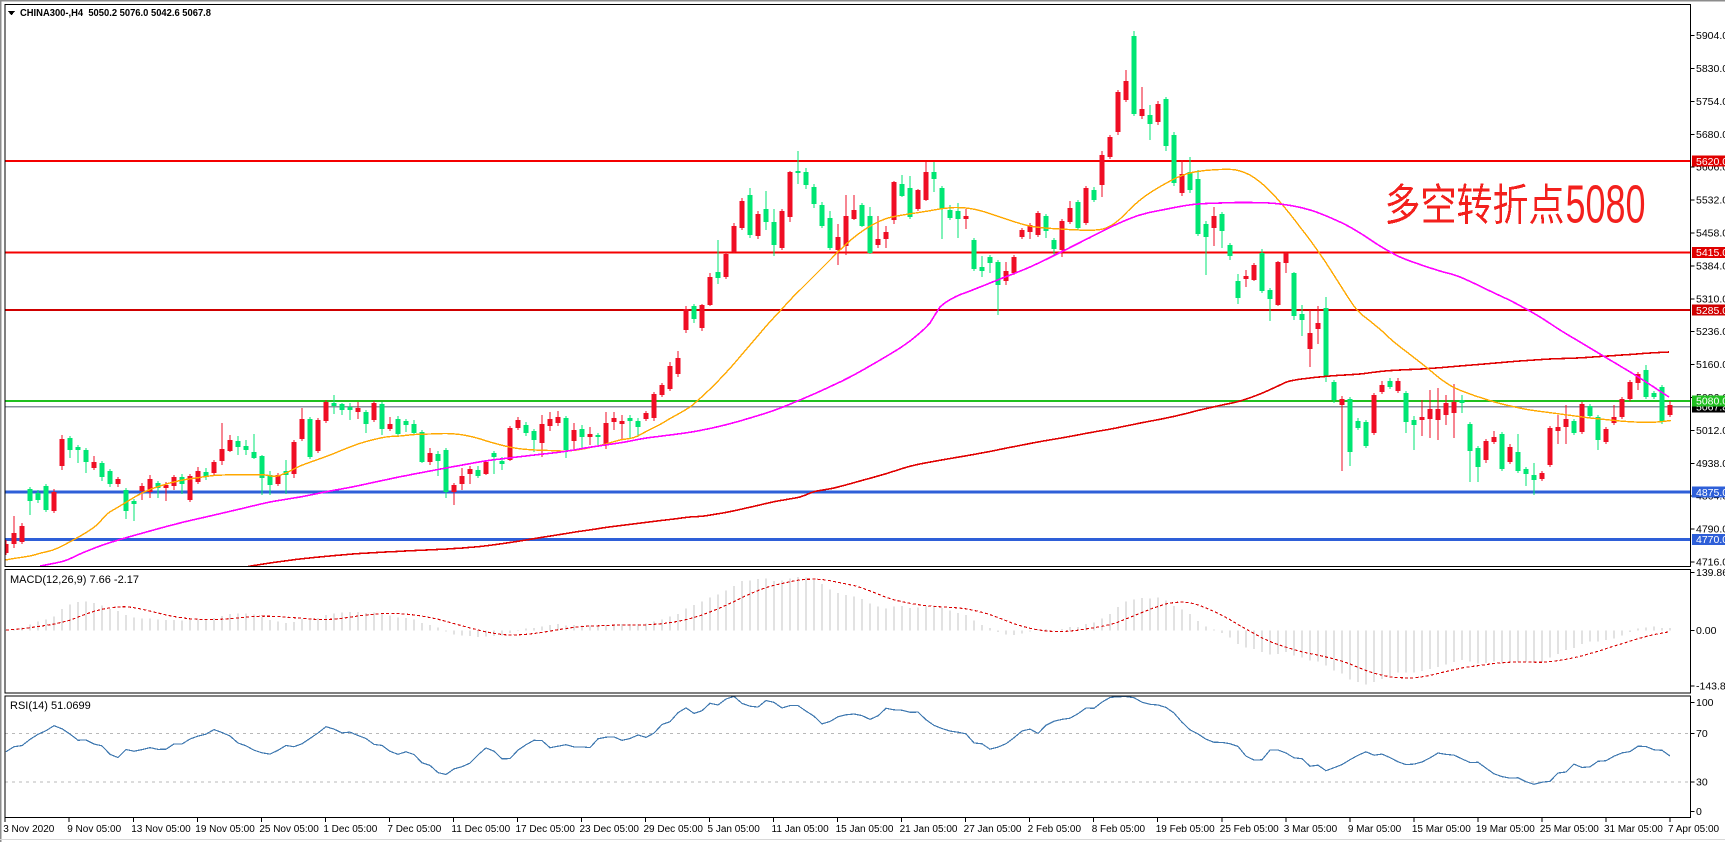 This screenshot has height=842, width=1725. I want to click on svg-text: 5080.0, so click(1710, 402).